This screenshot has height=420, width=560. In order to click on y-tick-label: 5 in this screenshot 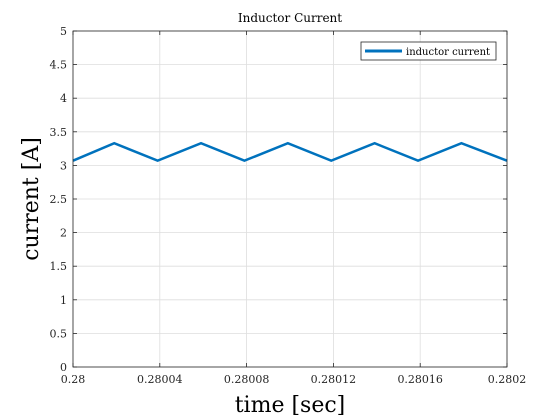, I will do `click(63, 31)`.